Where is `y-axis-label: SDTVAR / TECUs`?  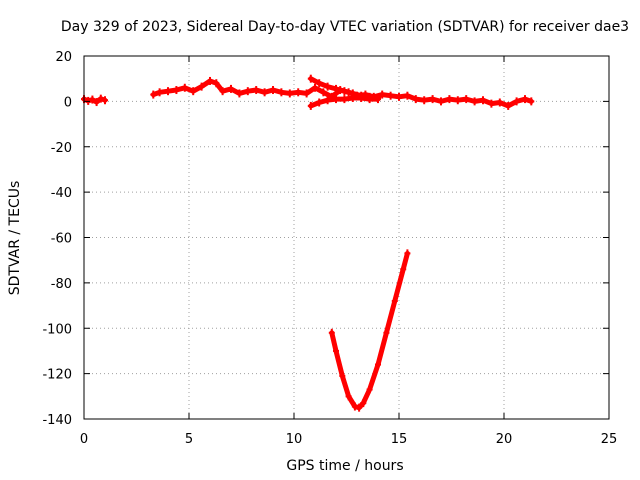
y-axis-label: SDTVAR / TECUs is located at coordinates (15, 238).